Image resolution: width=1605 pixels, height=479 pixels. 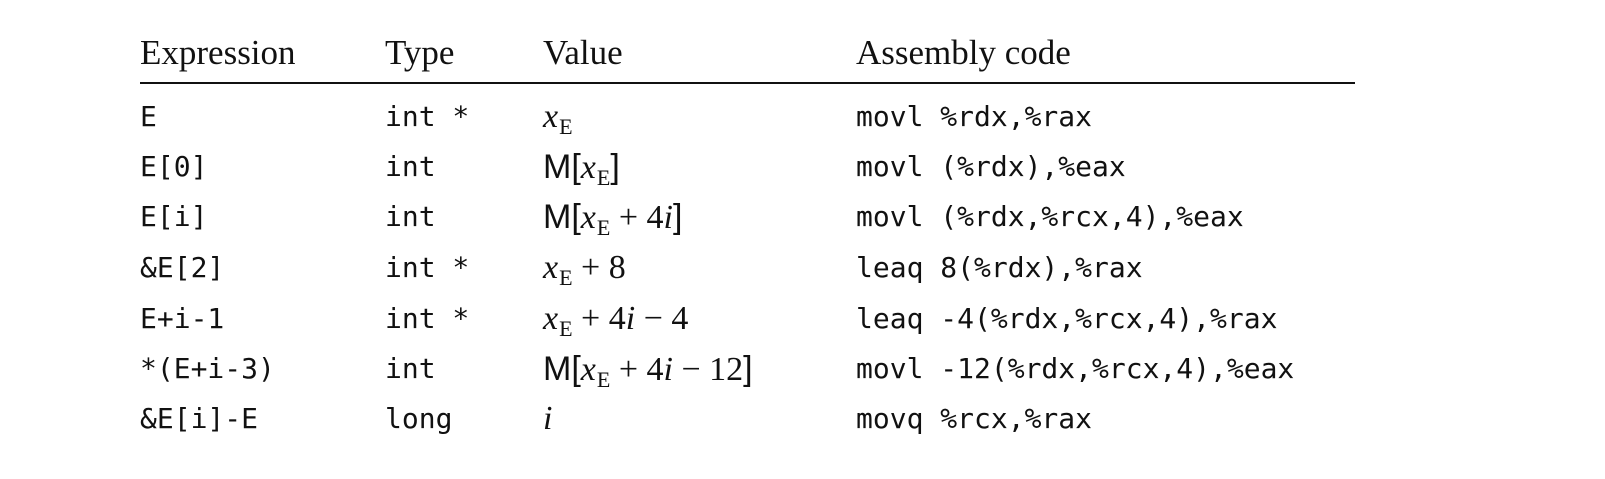 I want to click on expression-cell: E+i-1, so click(x=182, y=318).